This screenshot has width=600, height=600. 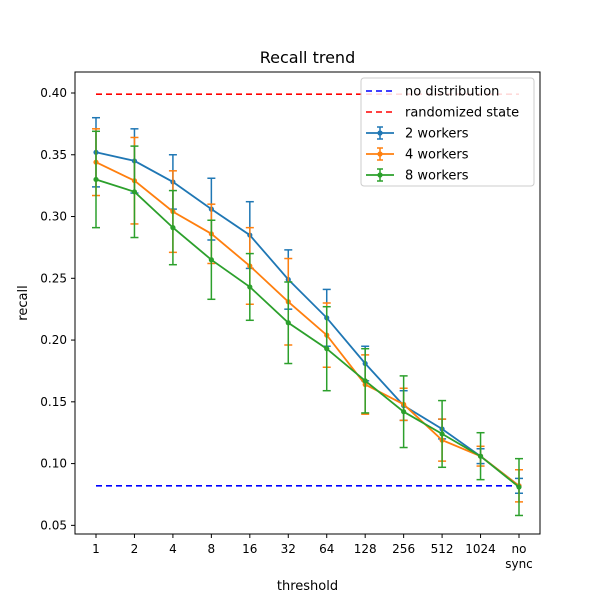 I want to click on x-tick-label: 1, so click(x=96, y=549).